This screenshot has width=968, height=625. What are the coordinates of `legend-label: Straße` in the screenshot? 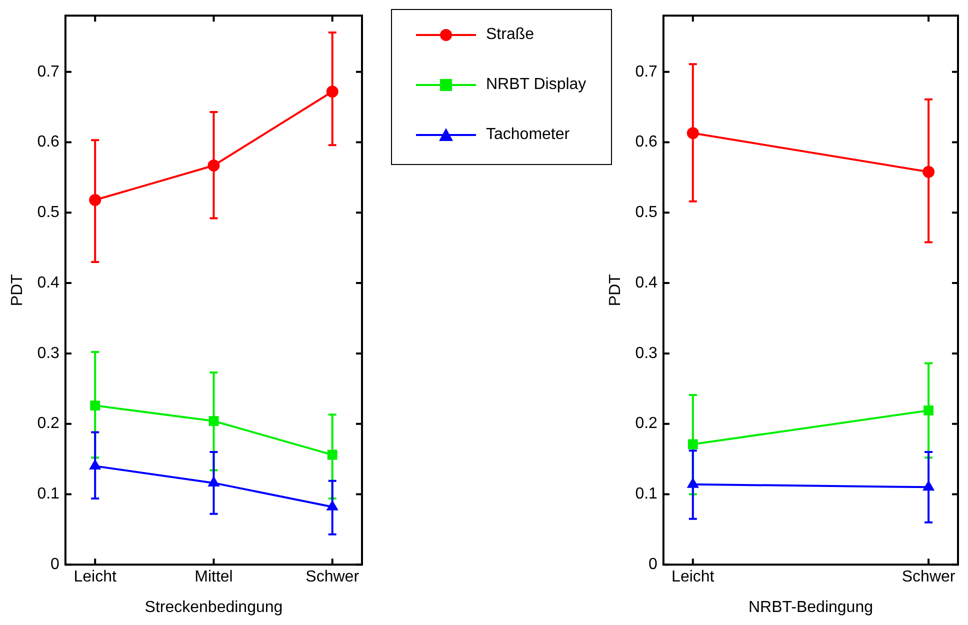 It's located at (510, 35).